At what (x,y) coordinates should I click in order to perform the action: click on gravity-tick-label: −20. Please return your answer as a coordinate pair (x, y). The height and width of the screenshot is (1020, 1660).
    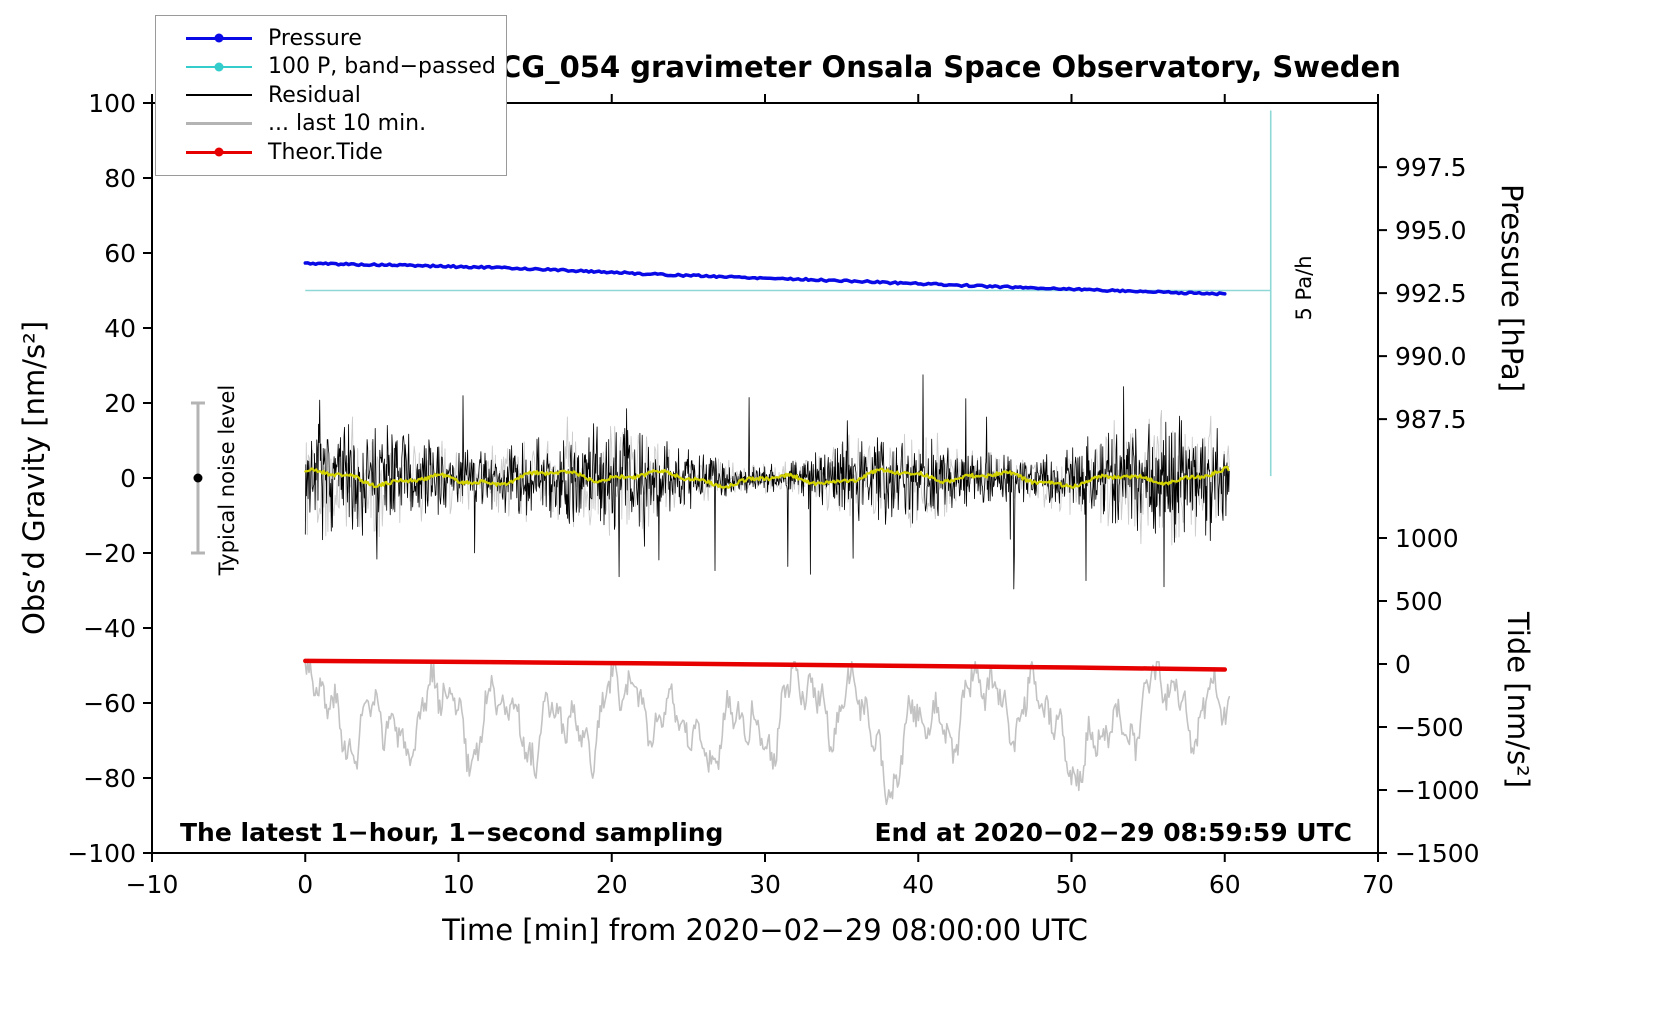
    Looking at the image, I should click on (109, 553).